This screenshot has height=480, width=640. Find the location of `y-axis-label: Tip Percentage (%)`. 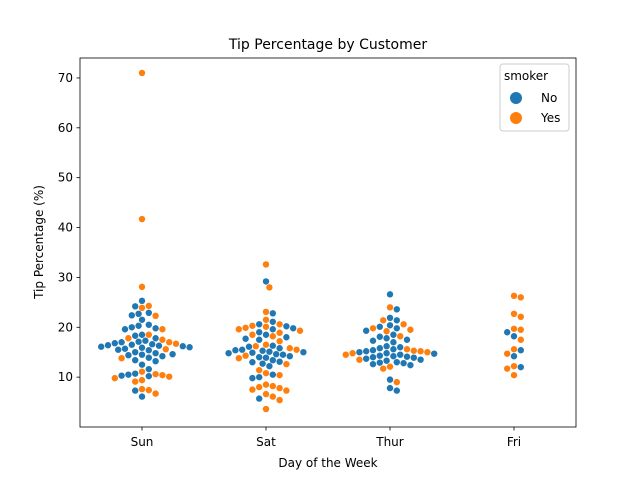

y-axis-label: Tip Percentage (%) is located at coordinates (39, 242).